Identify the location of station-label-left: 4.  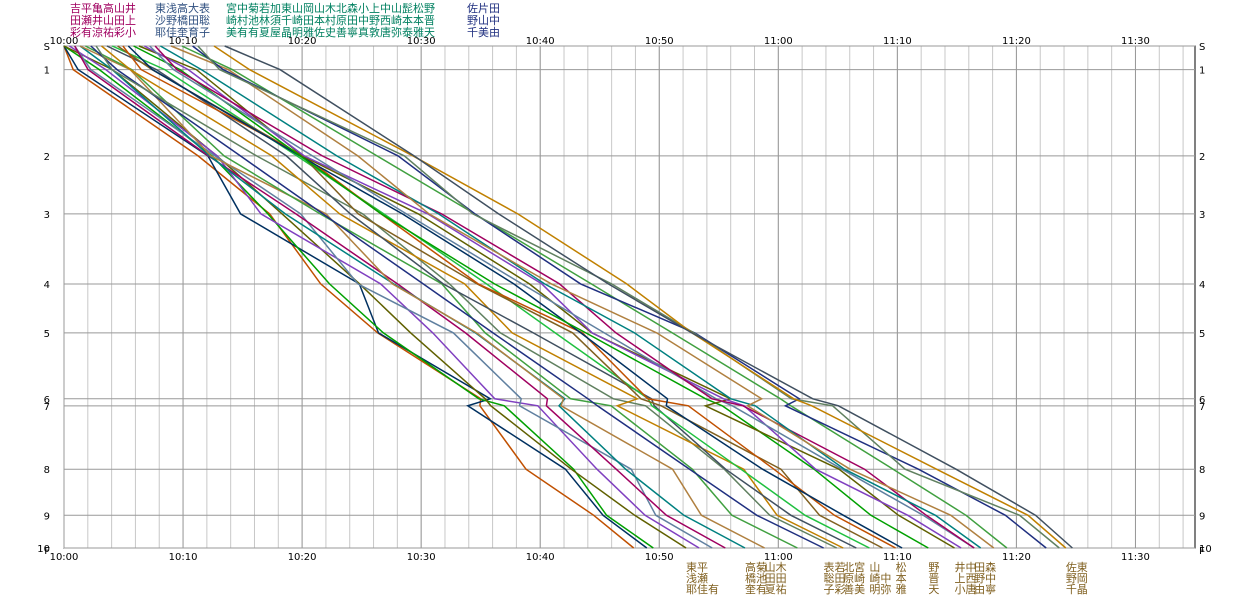
(47, 285).